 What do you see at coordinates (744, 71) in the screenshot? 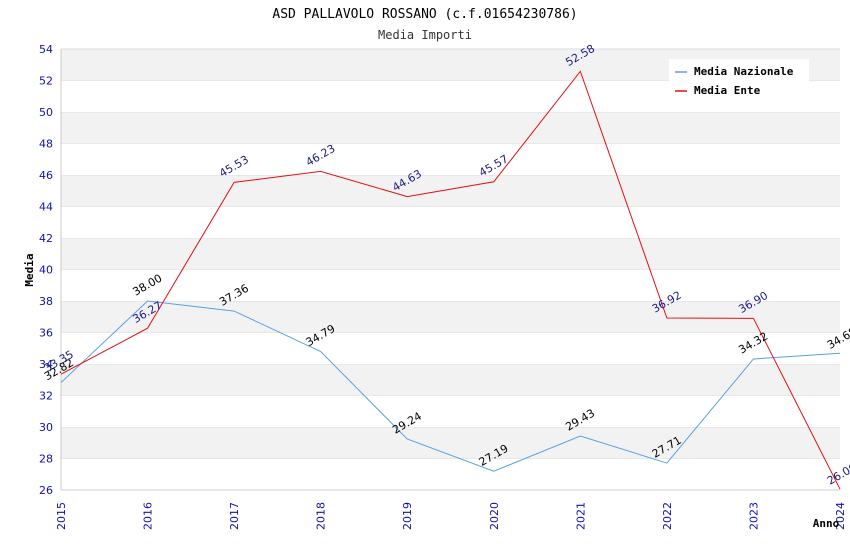
I see `legend-label-media-nazionale: Media Nazionale` at bounding box center [744, 71].